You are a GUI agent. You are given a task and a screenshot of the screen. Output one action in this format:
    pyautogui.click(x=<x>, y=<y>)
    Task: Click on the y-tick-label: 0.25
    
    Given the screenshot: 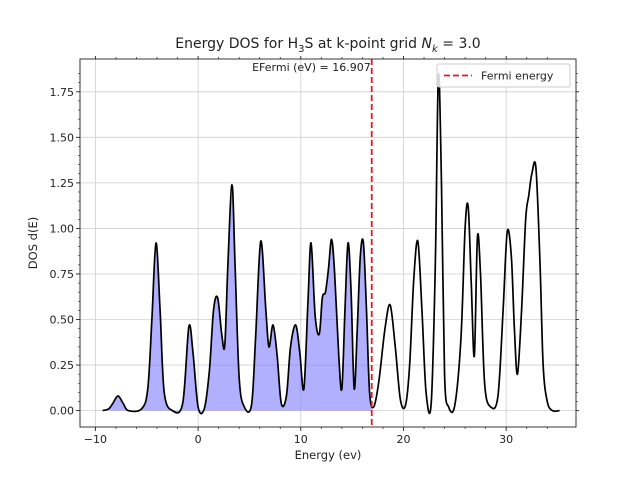 What is the action you would take?
    pyautogui.click(x=62, y=365)
    